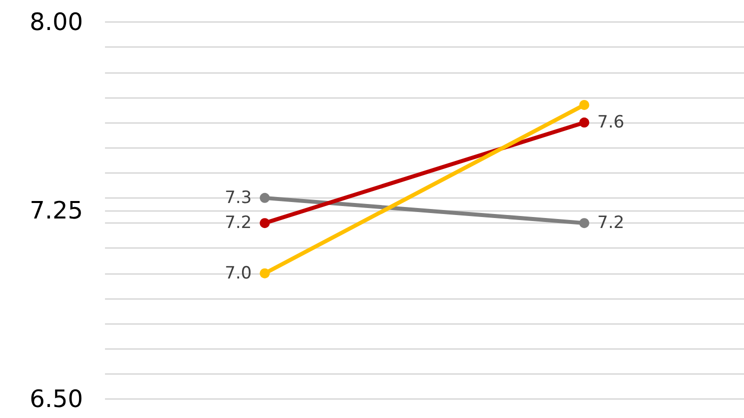 The height and width of the screenshot is (418, 744). Describe the element at coordinates (56, 399) in the screenshot. I see `y-tick-label: 6.50` at that location.